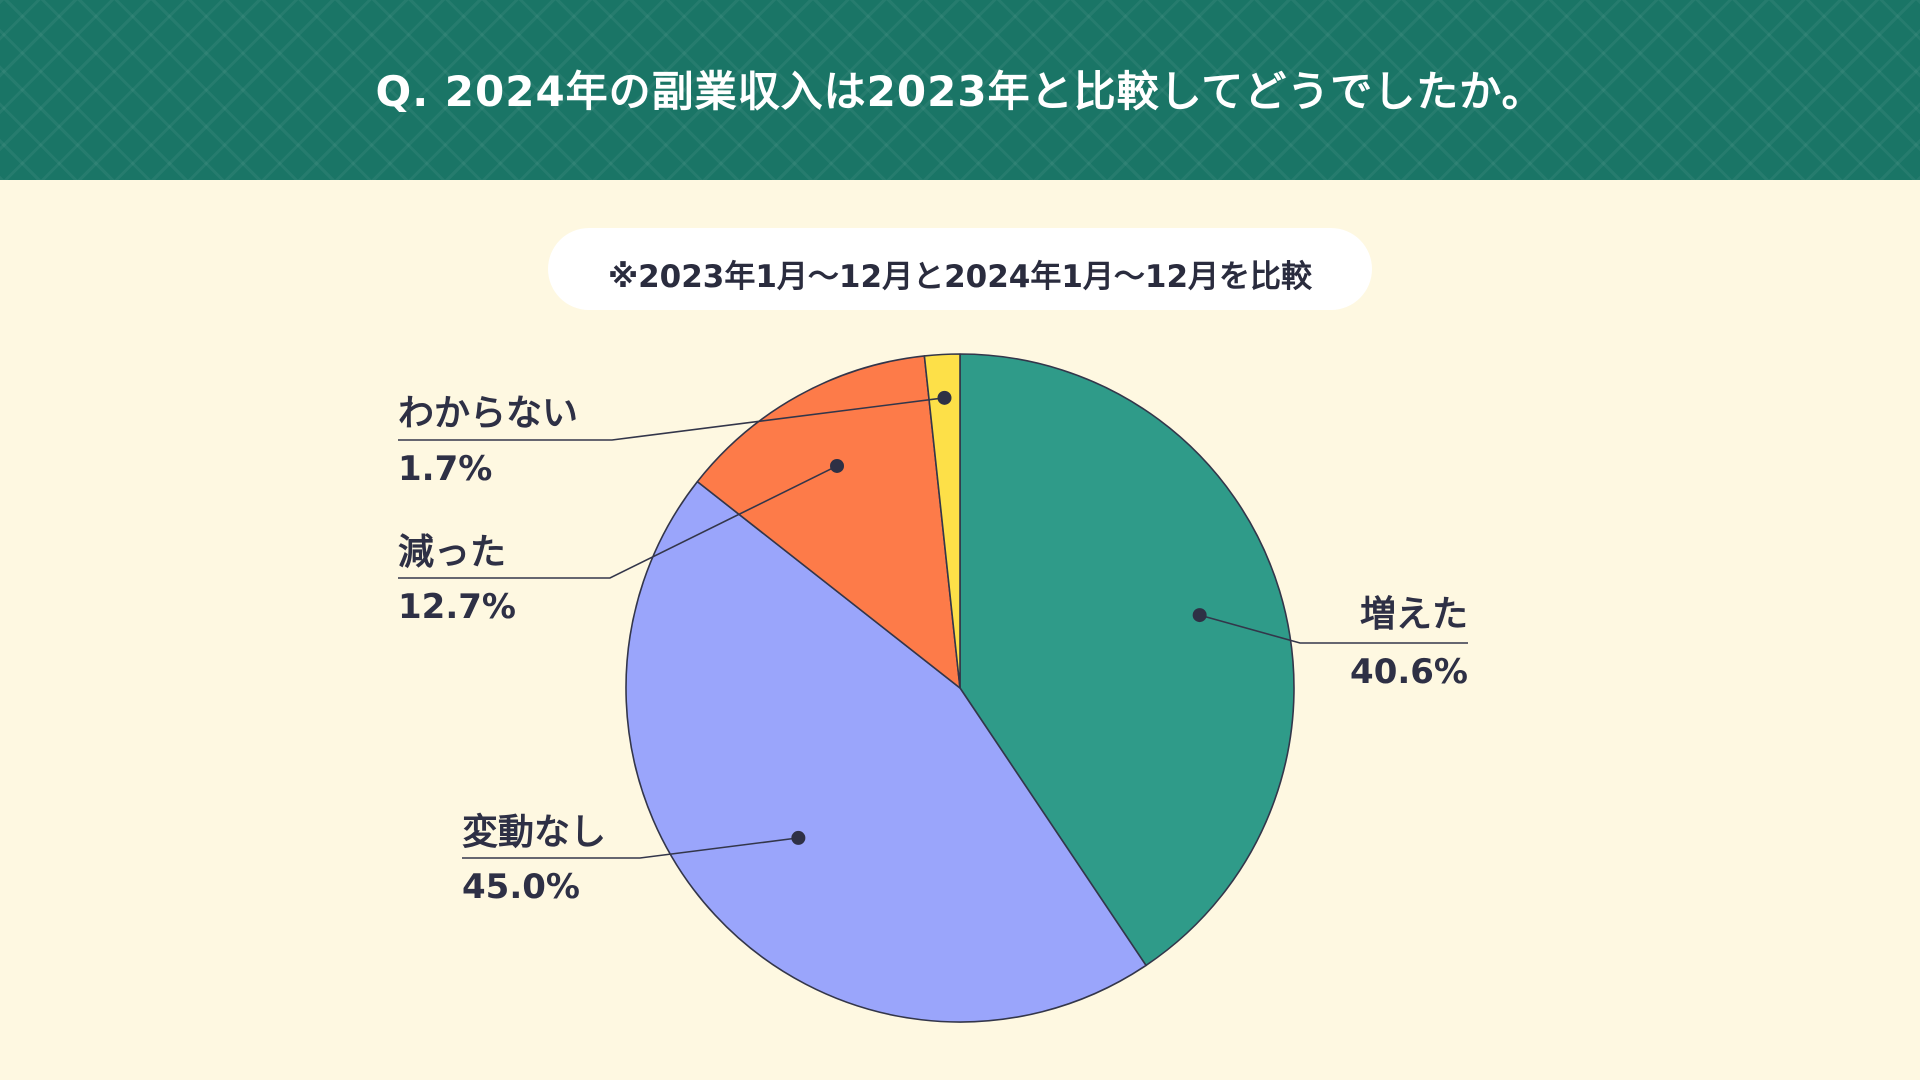  I want to click on leader-line-unknown, so click(671, 419).